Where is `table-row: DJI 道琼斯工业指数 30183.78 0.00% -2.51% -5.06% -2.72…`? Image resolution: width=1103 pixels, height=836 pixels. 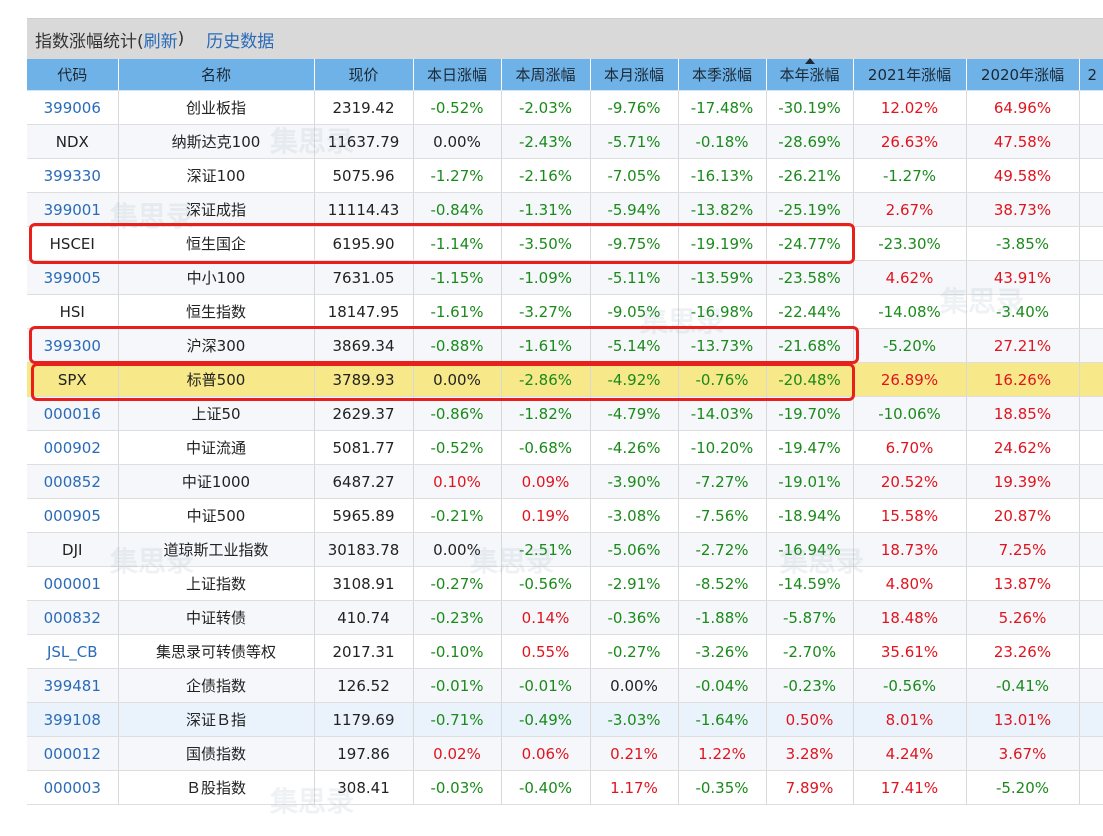 table-row: DJI 道琼斯工业指数 30183.78 0.00% -2.51% -5.06% -2.72… is located at coordinates (565, 549).